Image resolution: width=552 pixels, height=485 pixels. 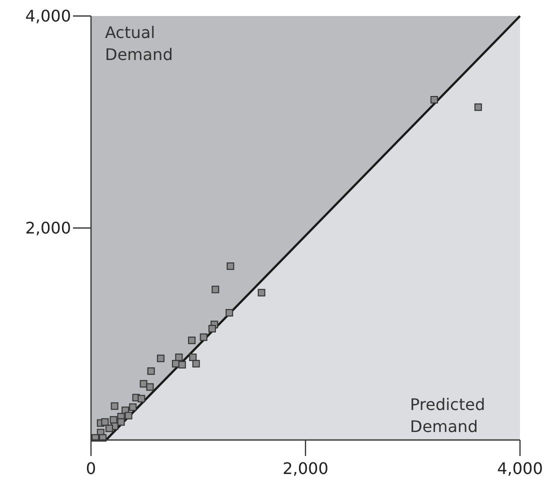 What do you see at coordinates (91, 468) in the screenshot?
I see `x-tick-label: 0` at bounding box center [91, 468].